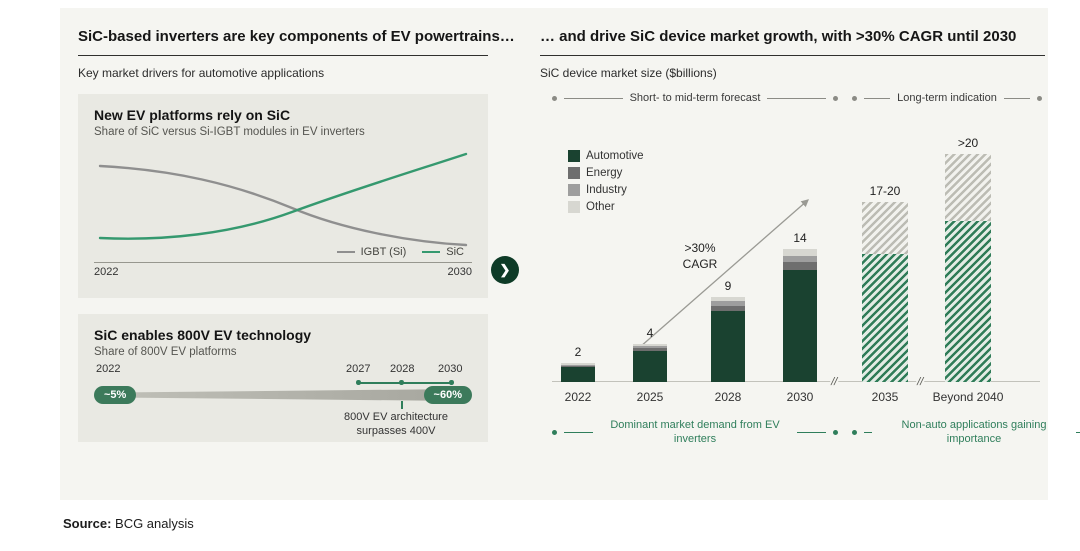 This screenshot has width=1080, height=551. What do you see at coordinates (283, 262) in the screenshot?
I see `x-axis-line` at bounding box center [283, 262].